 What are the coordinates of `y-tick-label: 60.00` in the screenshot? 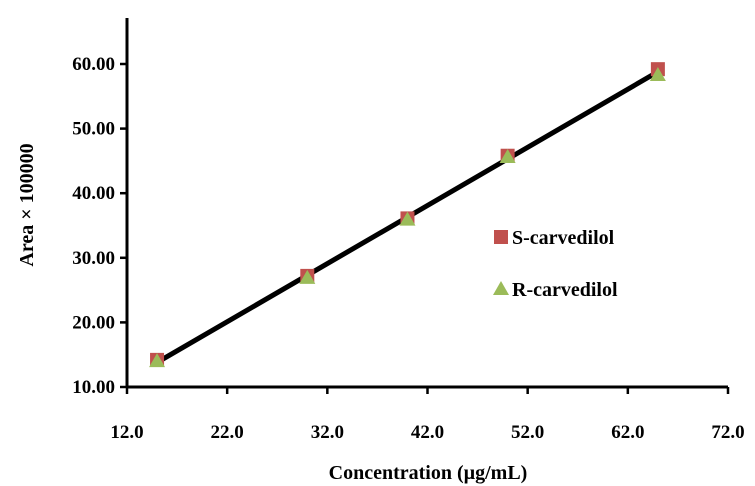 It's located at (93, 64).